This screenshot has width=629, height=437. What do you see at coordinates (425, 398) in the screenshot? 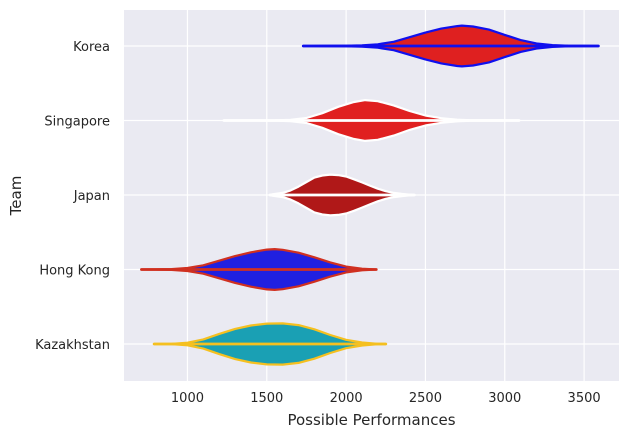
I see `x-tick-label: 2500` at bounding box center [425, 398].